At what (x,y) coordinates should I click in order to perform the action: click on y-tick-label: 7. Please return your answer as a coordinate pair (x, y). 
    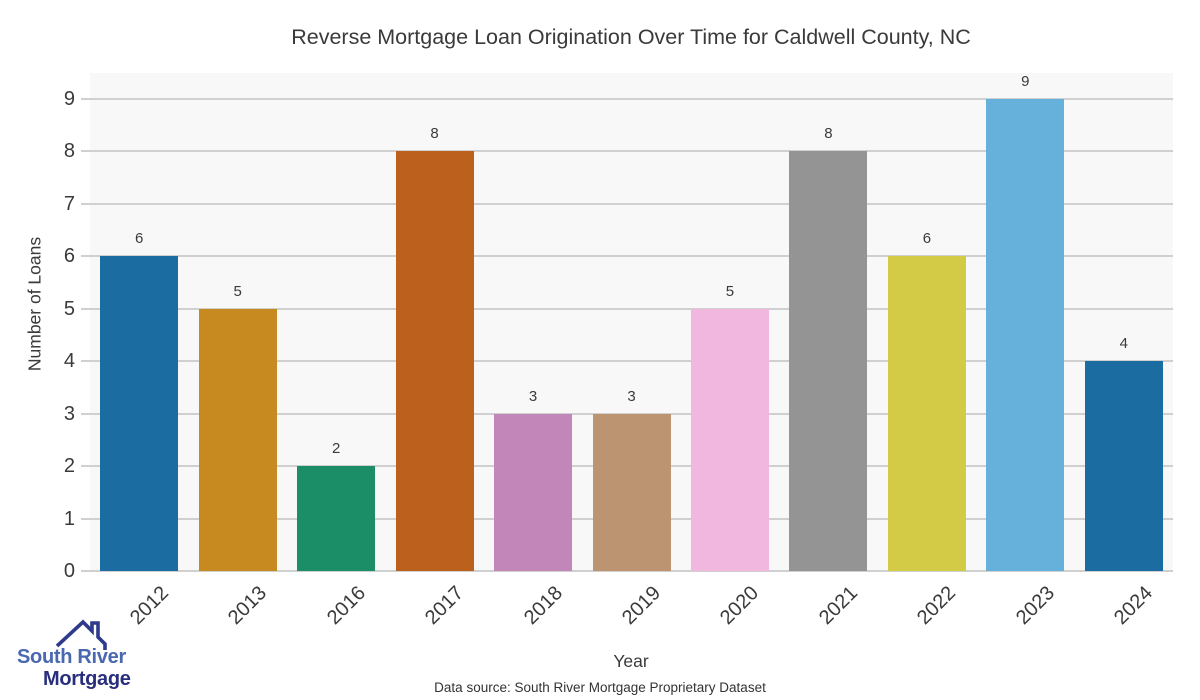
    Looking at the image, I should click on (69, 203).